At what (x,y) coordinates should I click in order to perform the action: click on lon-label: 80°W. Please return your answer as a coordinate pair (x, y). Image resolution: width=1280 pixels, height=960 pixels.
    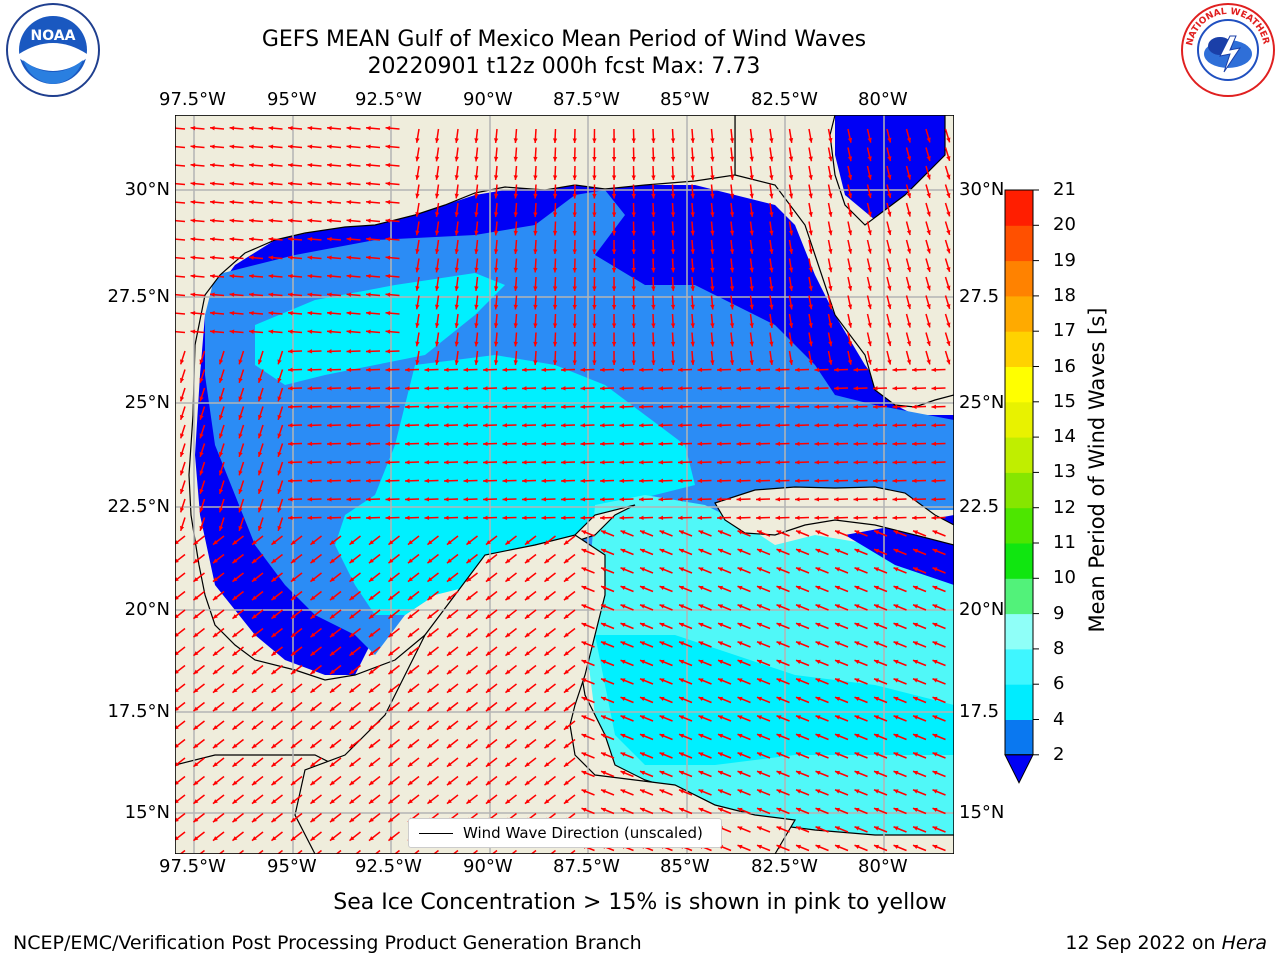
    Looking at the image, I should click on (883, 99).